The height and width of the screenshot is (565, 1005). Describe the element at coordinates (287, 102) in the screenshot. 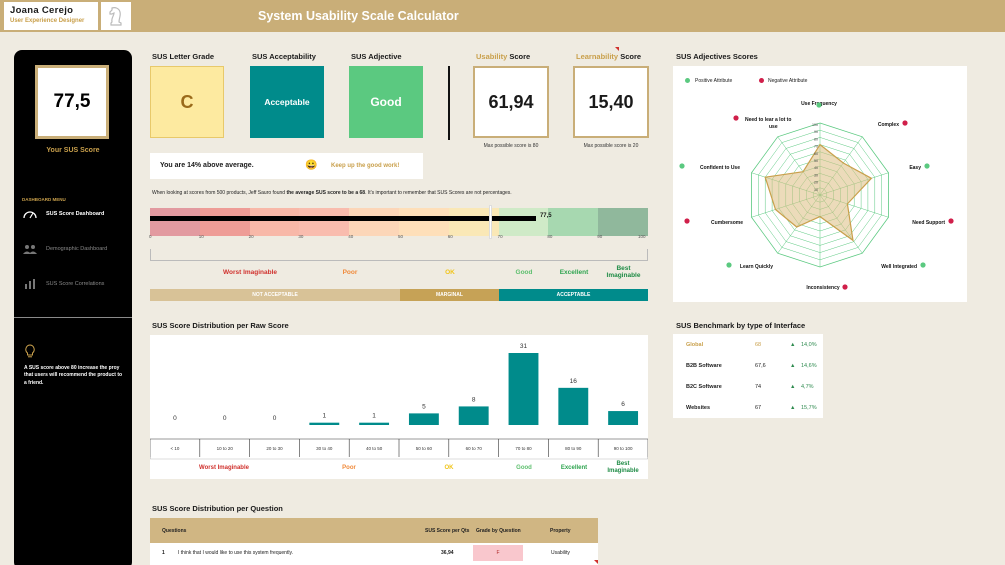

I see `acceptability-card: Acceptable` at that location.